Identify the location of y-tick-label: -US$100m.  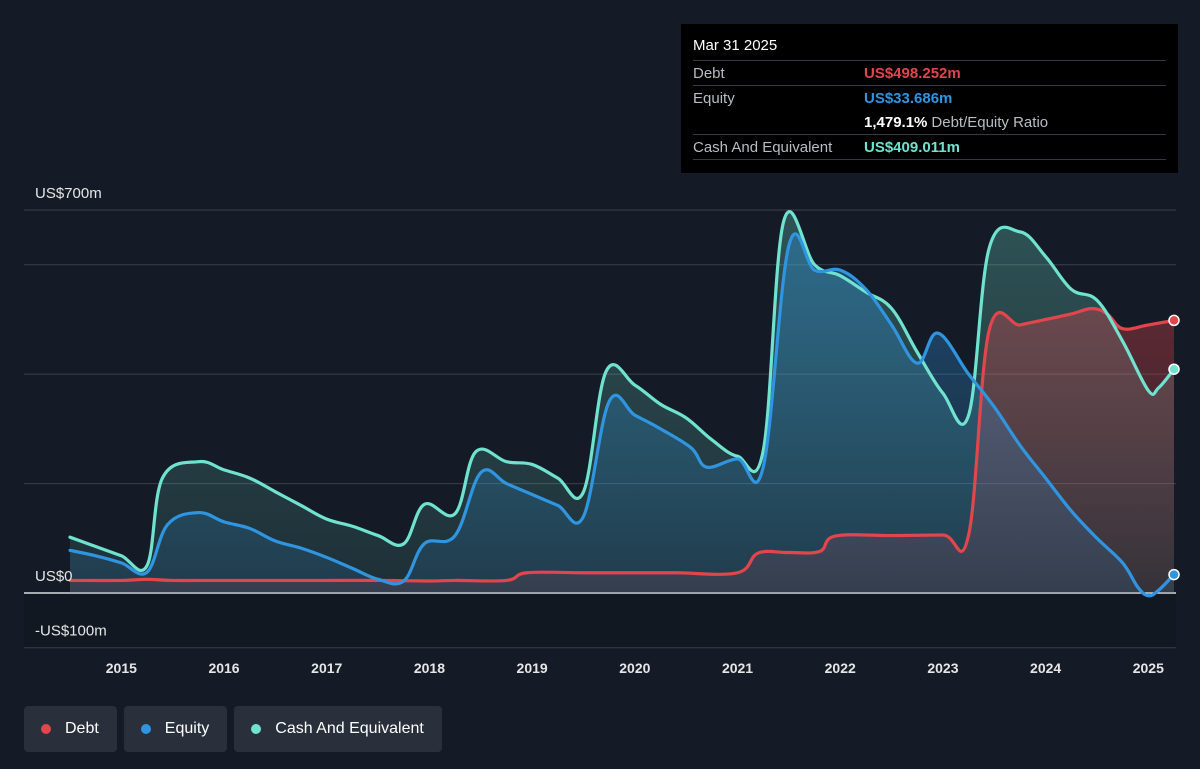
(71, 631).